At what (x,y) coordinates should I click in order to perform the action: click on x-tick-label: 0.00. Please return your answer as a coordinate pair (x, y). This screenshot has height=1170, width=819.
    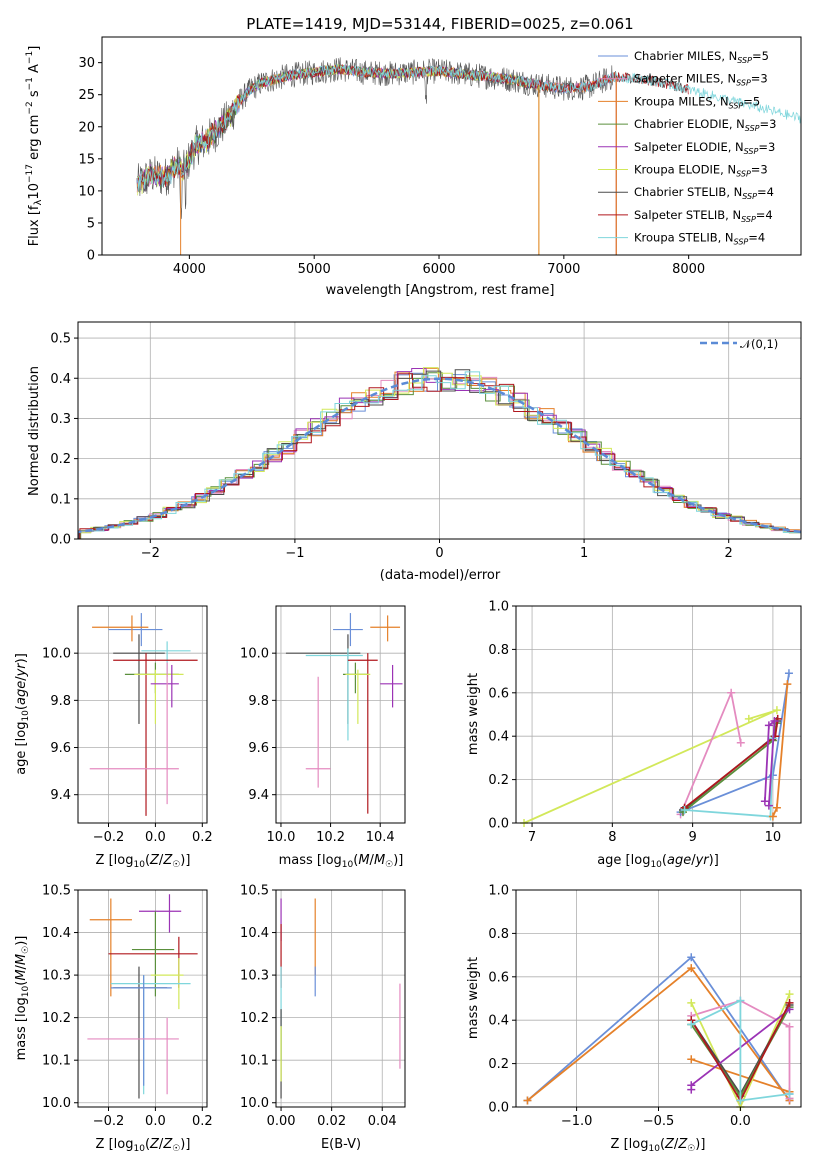
    Looking at the image, I should click on (281, 1121).